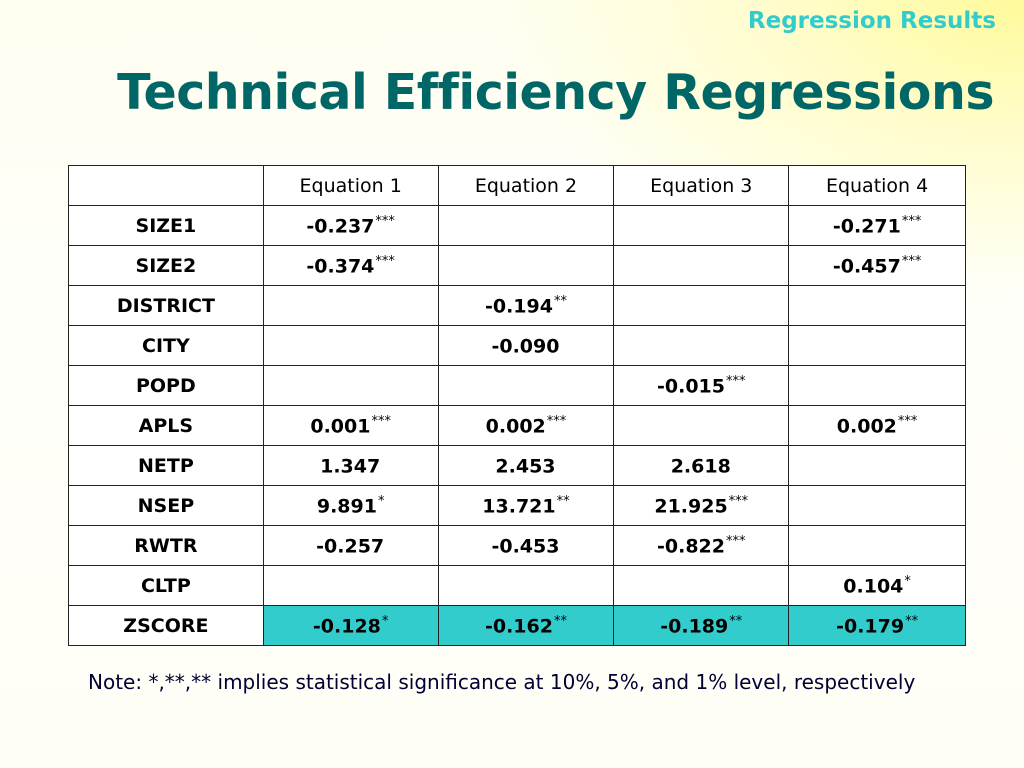 This screenshot has width=1024, height=768. I want to click on cell-rwtr-equation-3: -0.822***, so click(701, 545).